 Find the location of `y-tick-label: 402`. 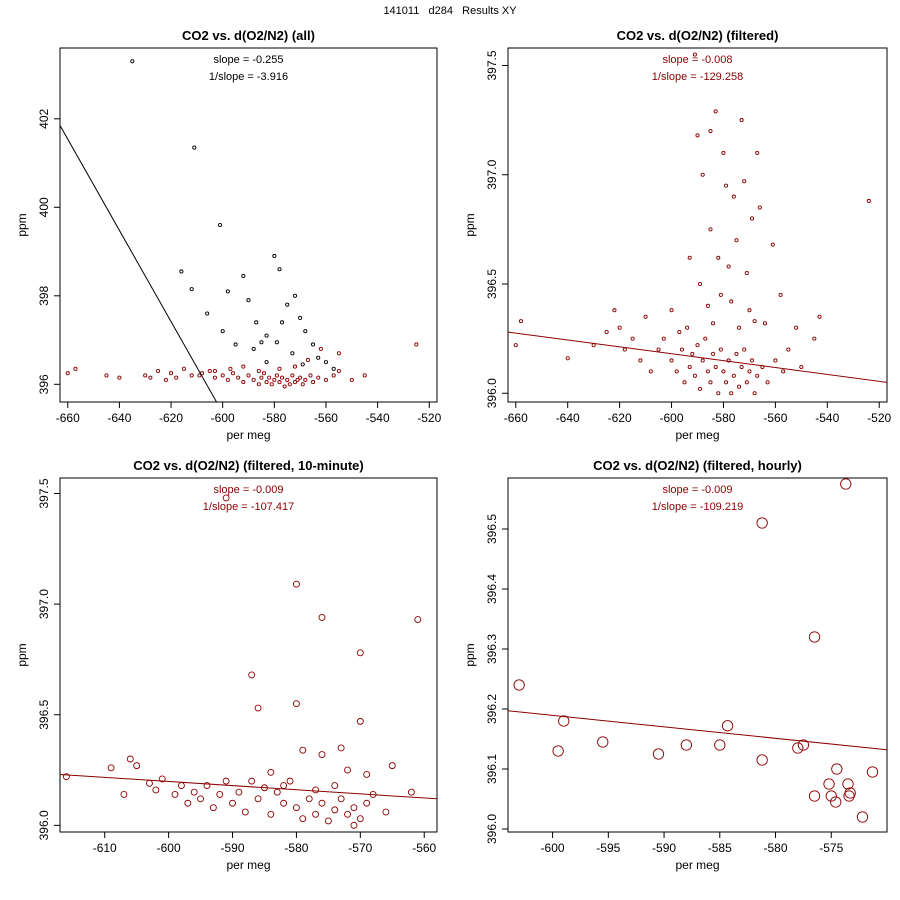

y-tick-label: 402 is located at coordinates (44, 118).